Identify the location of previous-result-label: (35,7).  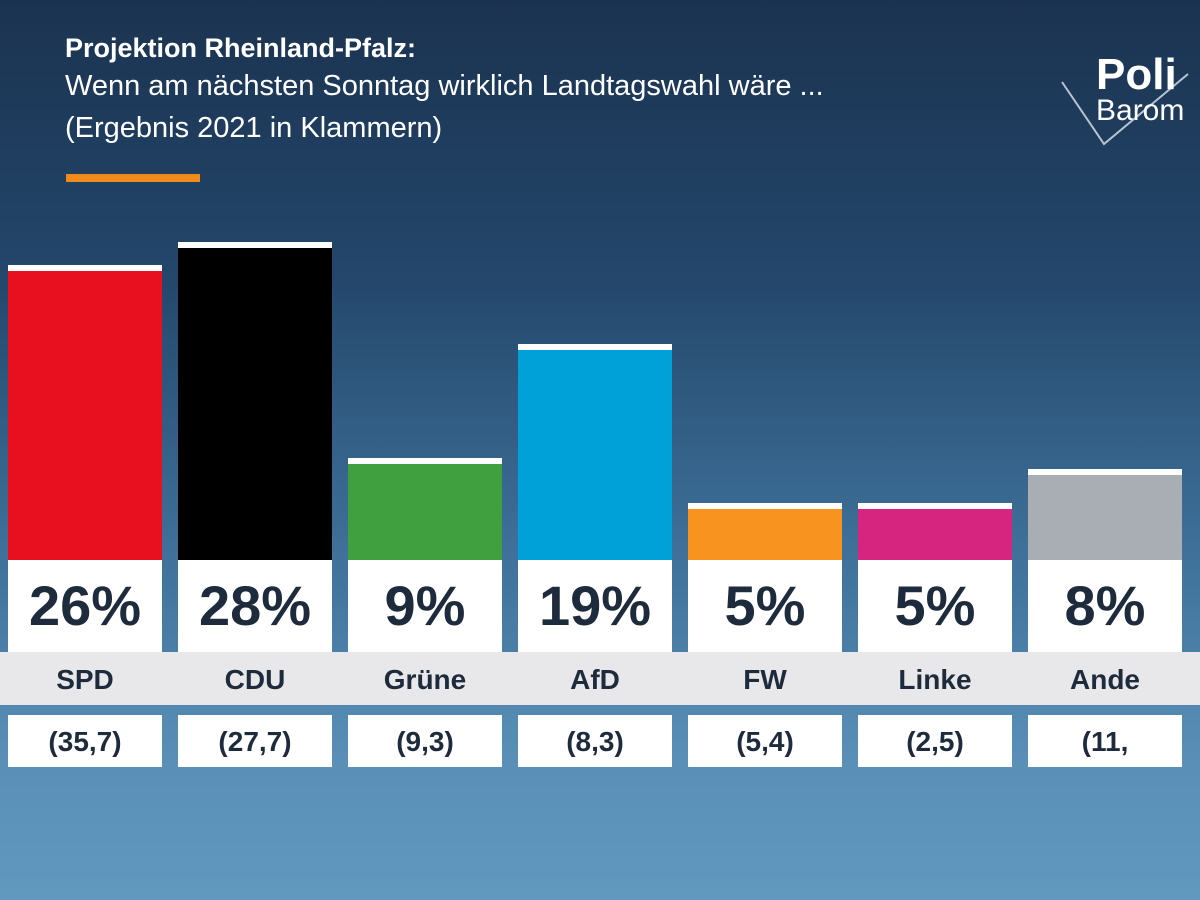
(85, 741).